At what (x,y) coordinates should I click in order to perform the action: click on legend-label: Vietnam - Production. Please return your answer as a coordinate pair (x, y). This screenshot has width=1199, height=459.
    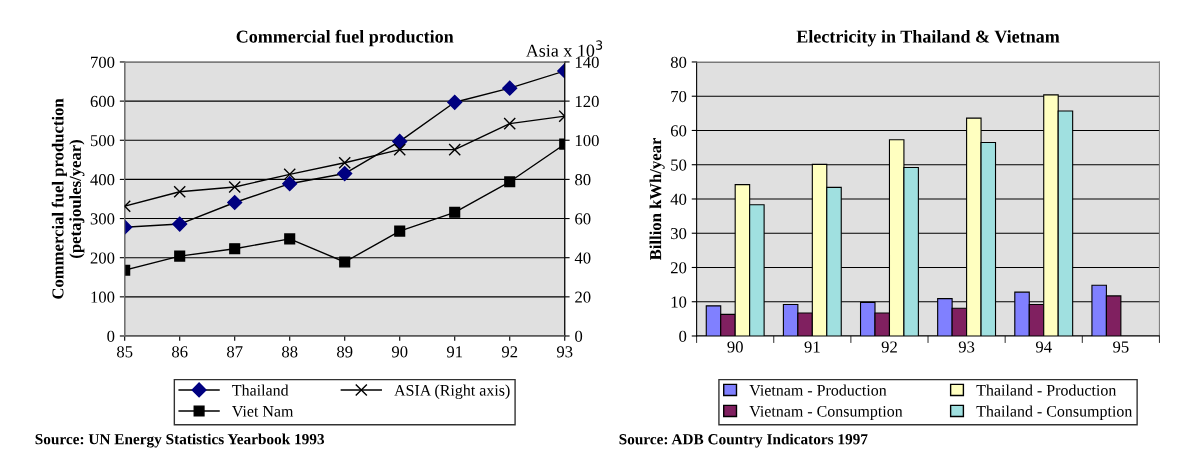
    Looking at the image, I should click on (818, 390).